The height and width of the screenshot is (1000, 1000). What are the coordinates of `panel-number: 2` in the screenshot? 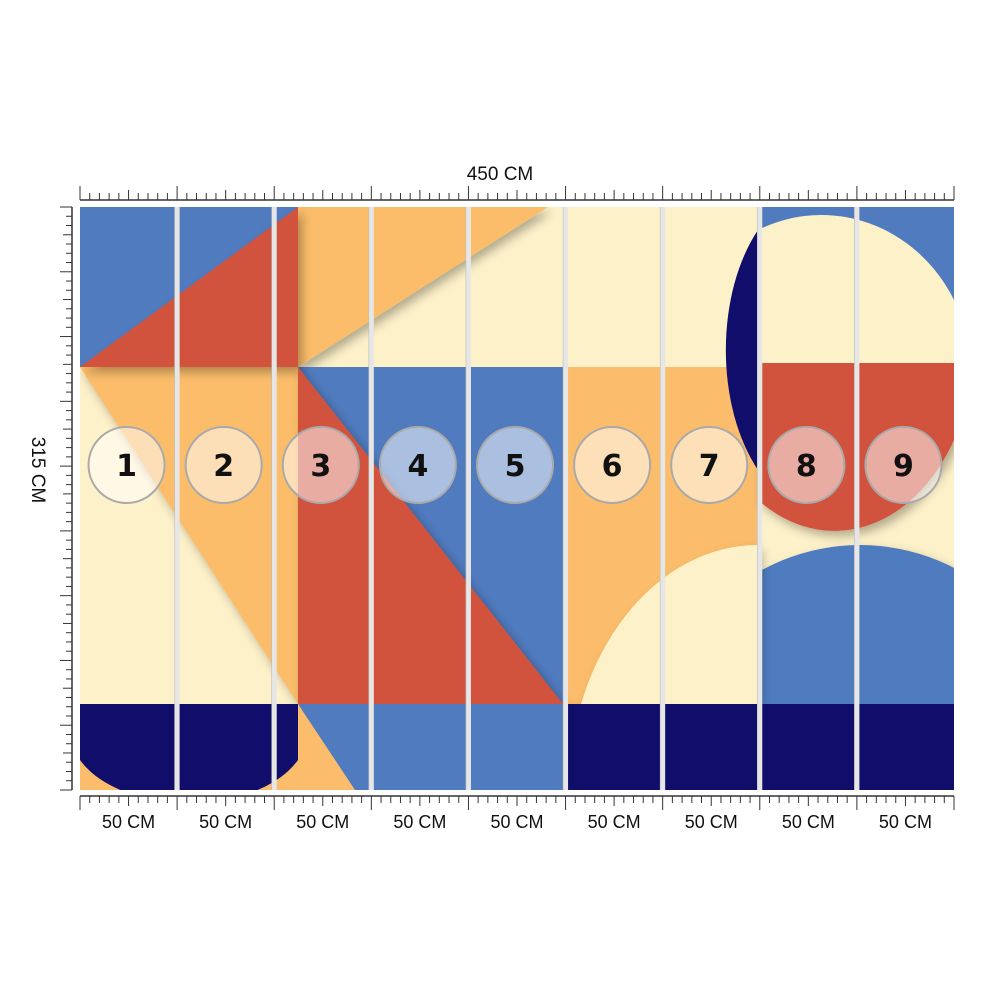 It's located at (223, 466).